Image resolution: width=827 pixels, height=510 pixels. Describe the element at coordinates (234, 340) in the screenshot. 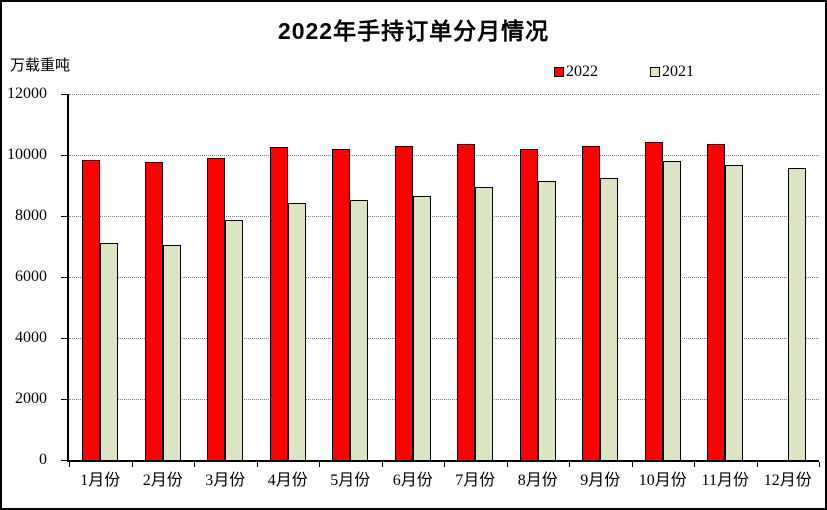

I see `bar-2021-3月份` at that location.